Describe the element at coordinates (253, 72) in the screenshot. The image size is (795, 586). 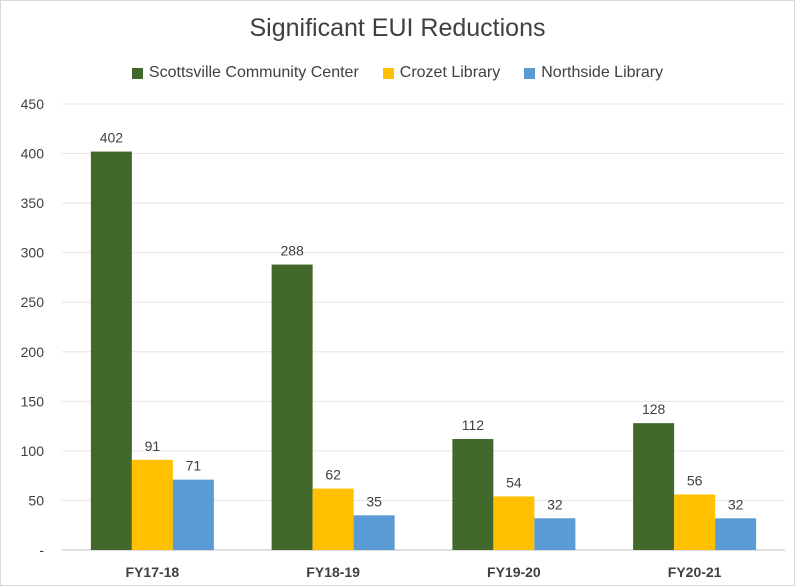
I see `legend-label-scottsville: Scottsville Community Center` at that location.